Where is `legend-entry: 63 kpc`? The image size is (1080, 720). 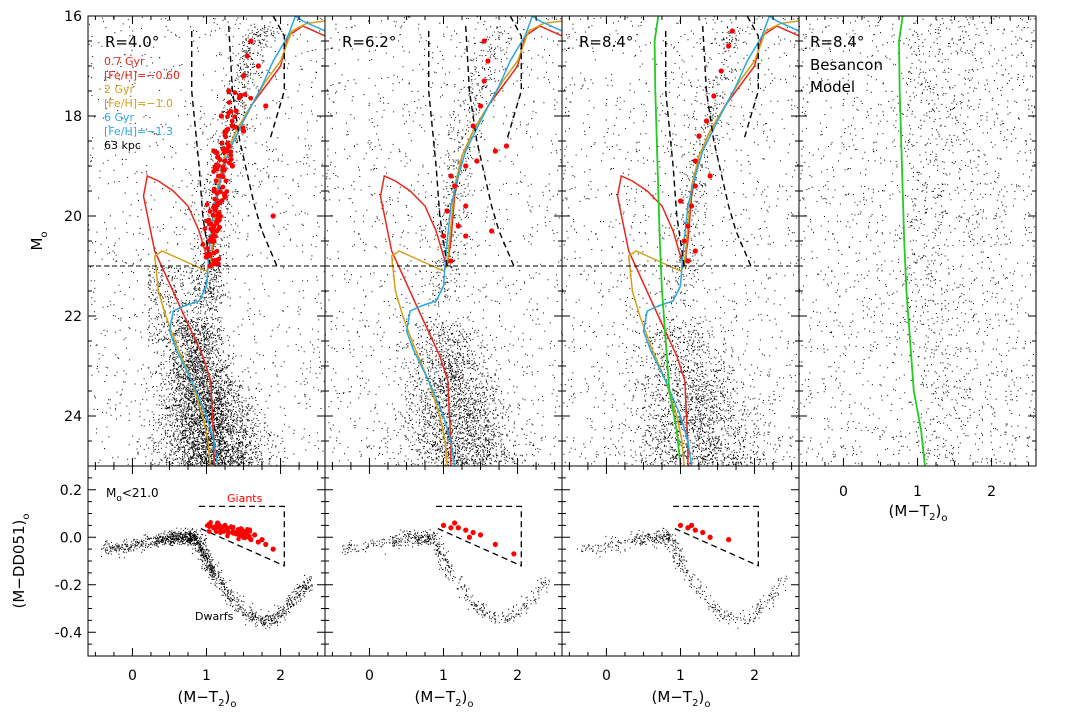 legend-entry: 63 kpc is located at coordinates (122, 145).